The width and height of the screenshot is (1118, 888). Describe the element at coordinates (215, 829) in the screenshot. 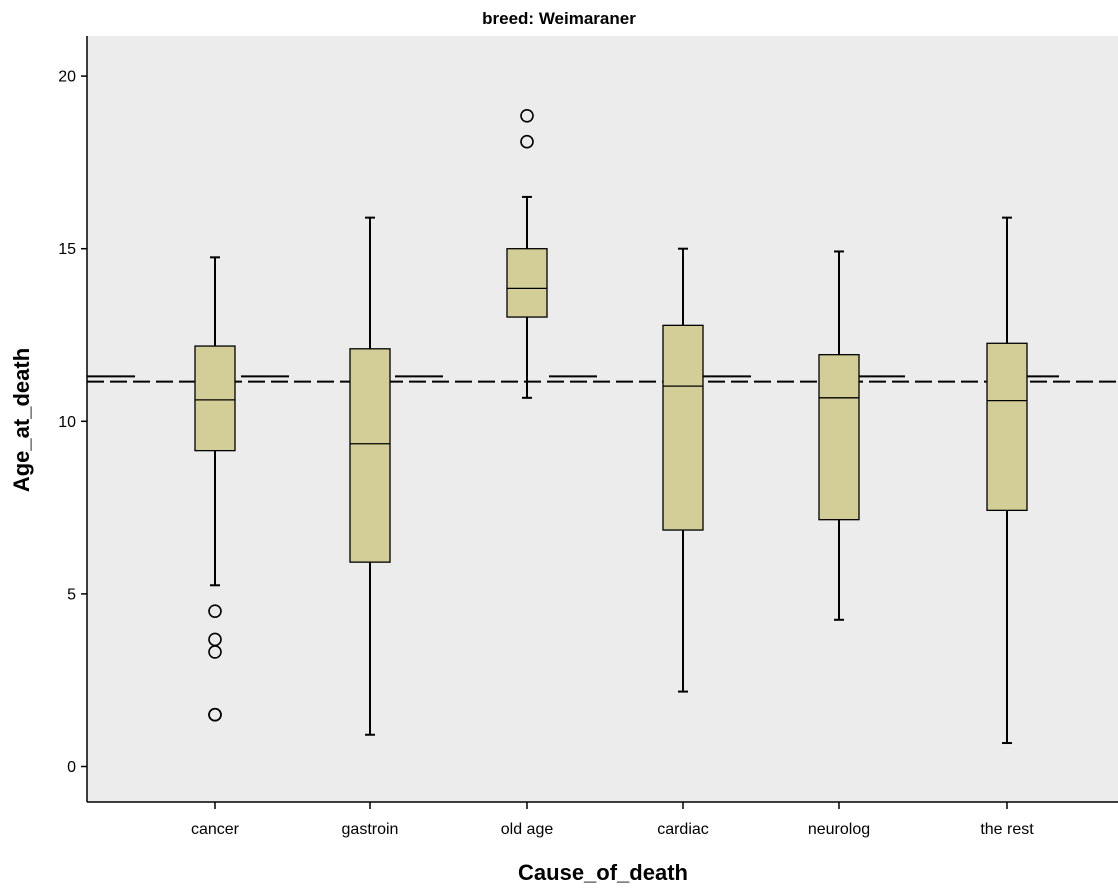

I see `x-tick-label: cancer` at that location.